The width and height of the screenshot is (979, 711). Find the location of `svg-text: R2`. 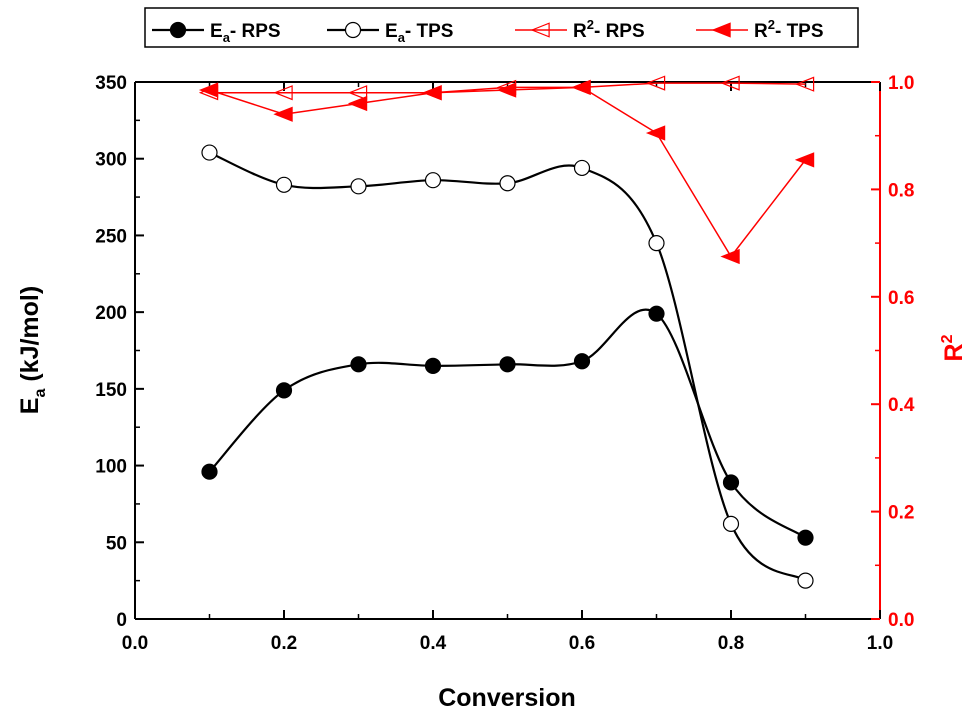

svg-text: R2 is located at coordinates (953, 347).